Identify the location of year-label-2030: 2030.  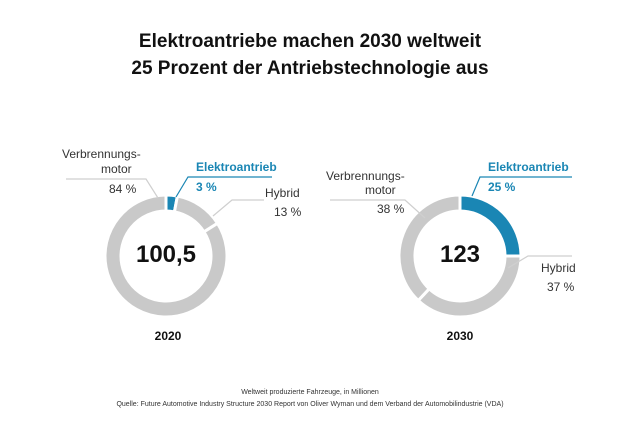
(460, 336).